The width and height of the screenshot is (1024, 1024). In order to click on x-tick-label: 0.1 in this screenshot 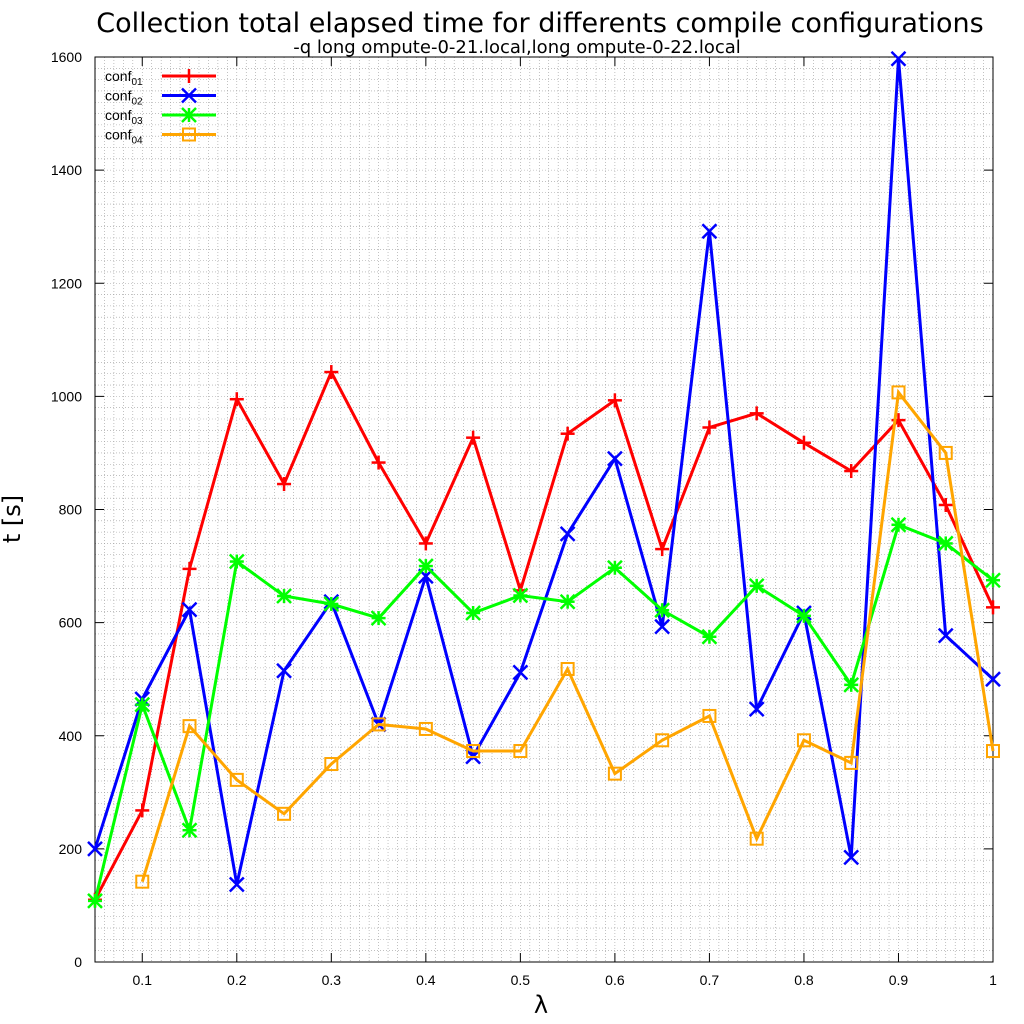, I will do `click(143, 980)`.